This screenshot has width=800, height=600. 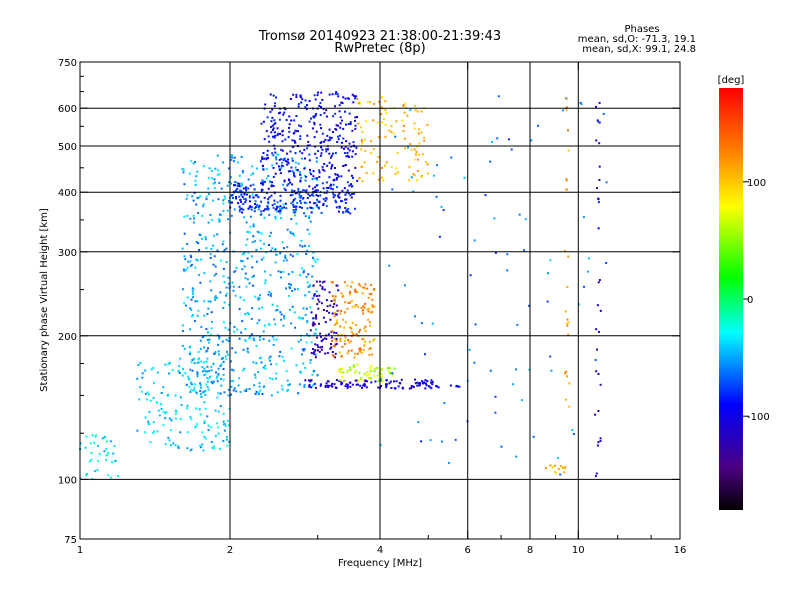 What do you see at coordinates (578, 550) in the screenshot?
I see `x-tick-label: 10` at bounding box center [578, 550].